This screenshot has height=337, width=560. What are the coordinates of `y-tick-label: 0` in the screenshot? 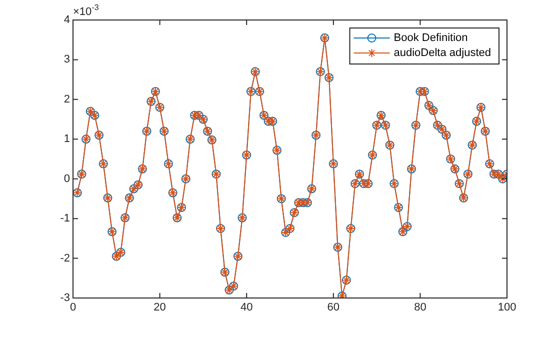 It's located at (67, 178).